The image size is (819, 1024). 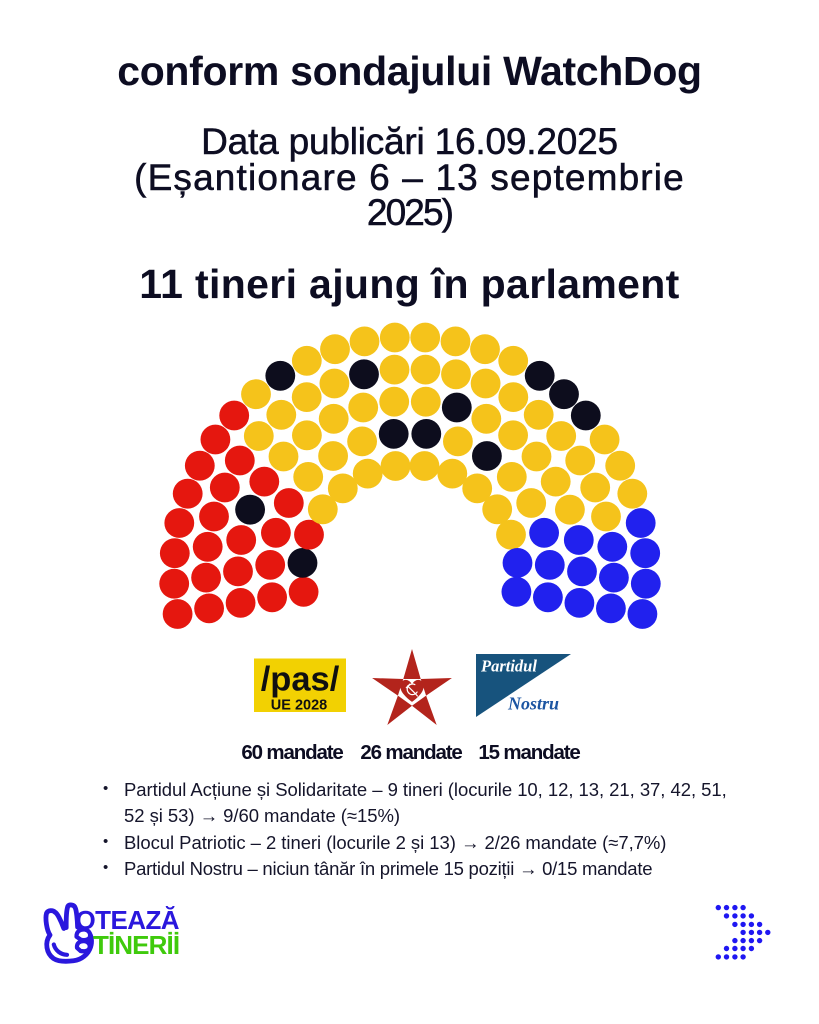 What do you see at coordinates (508, 666) in the screenshot?
I see `svg-text: Partidul` at bounding box center [508, 666].